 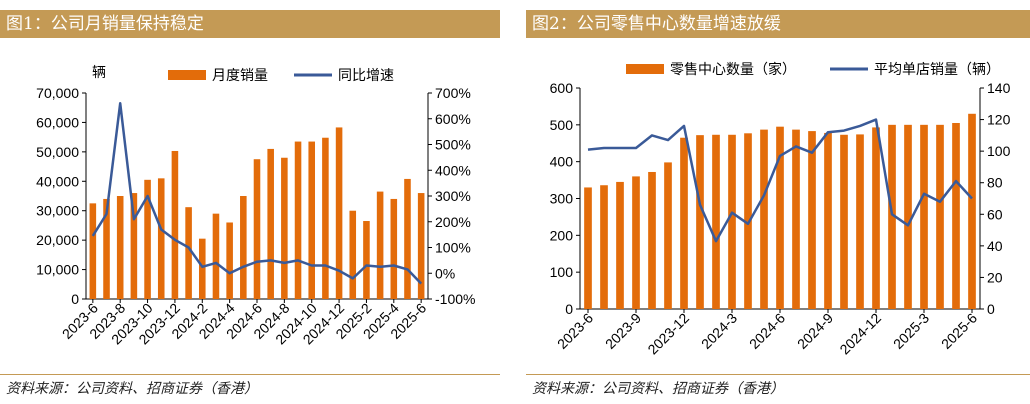 I want to click on x-tick-label: 2023-6, so click(x=575, y=331).